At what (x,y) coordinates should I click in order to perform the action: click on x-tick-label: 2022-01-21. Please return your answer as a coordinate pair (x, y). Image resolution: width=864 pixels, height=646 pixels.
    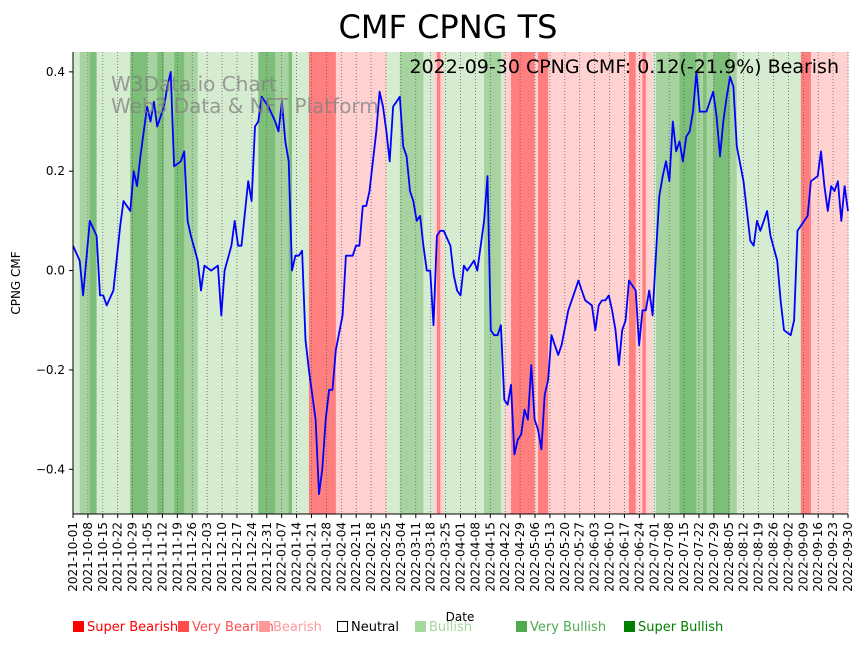
    Looking at the image, I should click on (311, 557).